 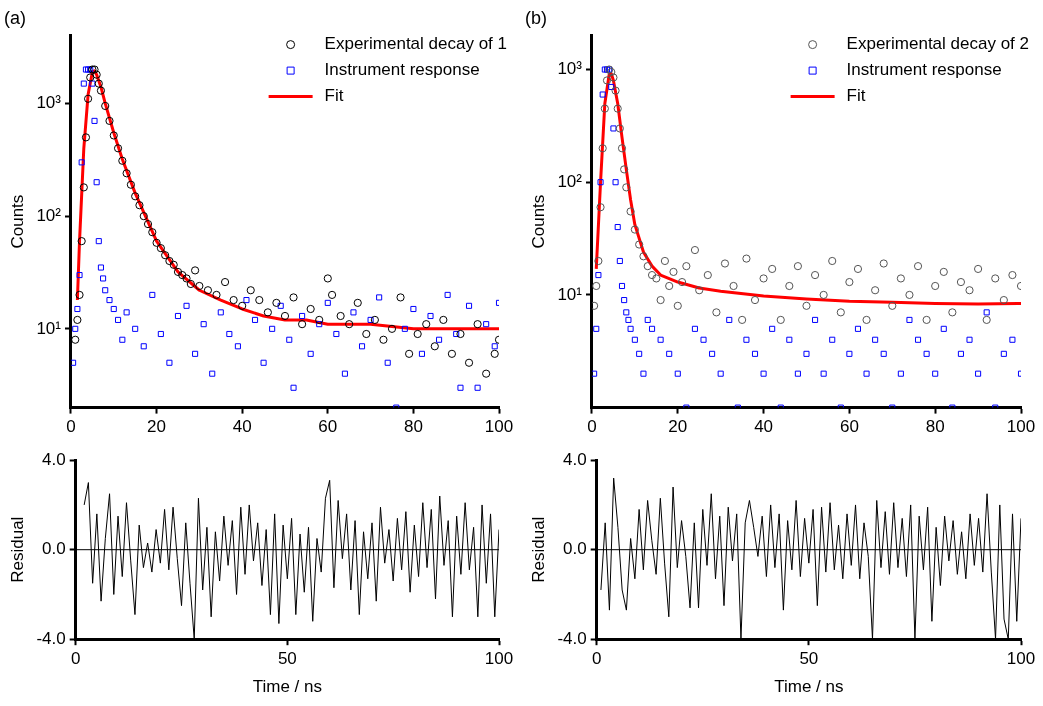 I want to click on legend-label: Experimental decay of 2, so click(x=938, y=44).